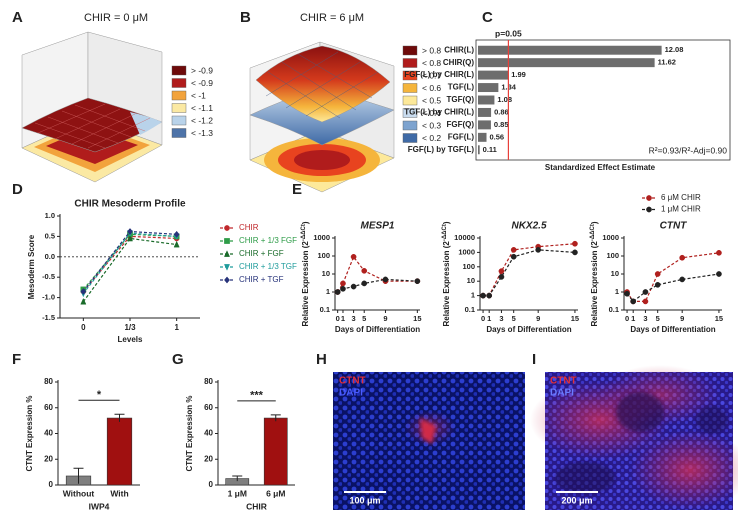  Describe the element at coordinates (261, 279) in the screenshot. I see `legend-label: CHIR + TGF` at that location.